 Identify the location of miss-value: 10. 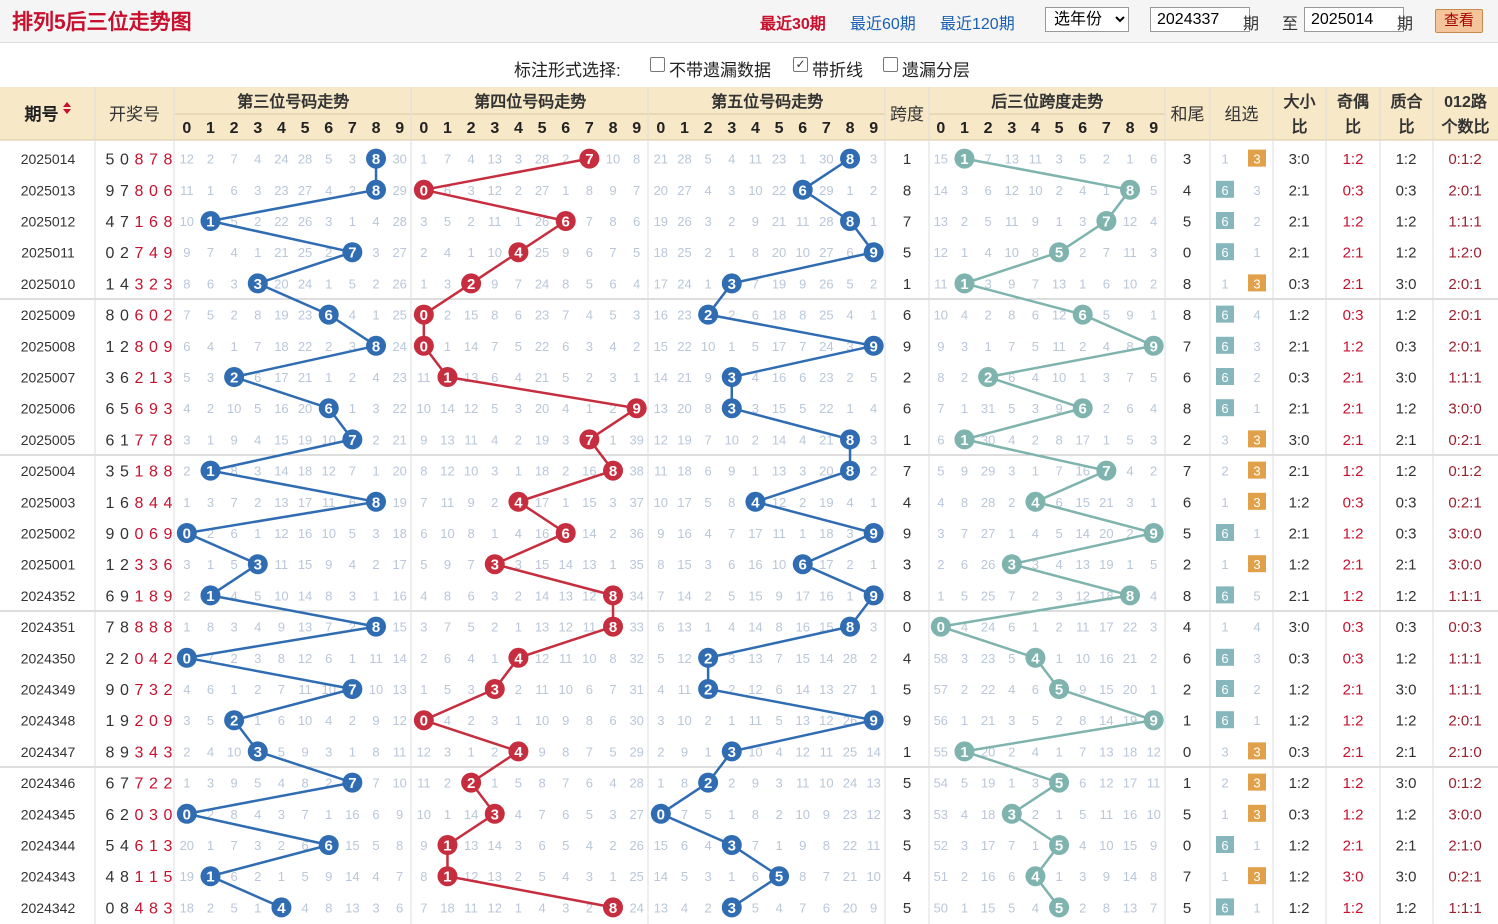
(941, 315).